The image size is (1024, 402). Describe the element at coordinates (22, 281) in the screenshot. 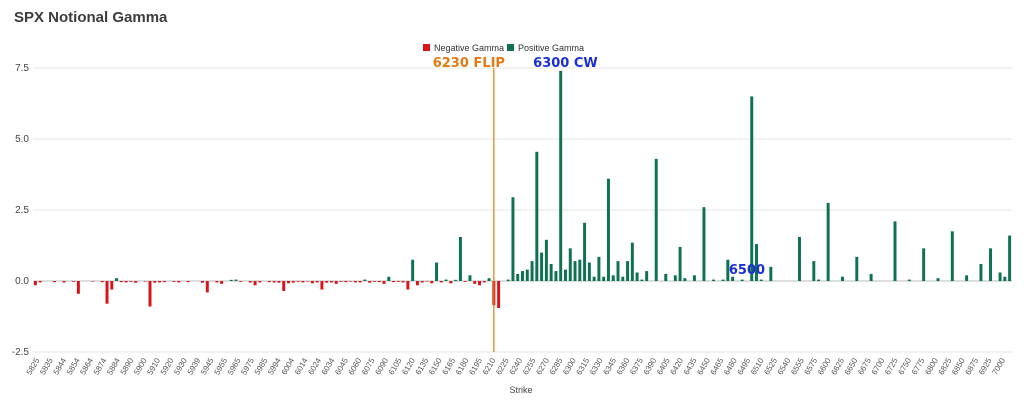

I see `y-tick-label: 0.0` at that location.